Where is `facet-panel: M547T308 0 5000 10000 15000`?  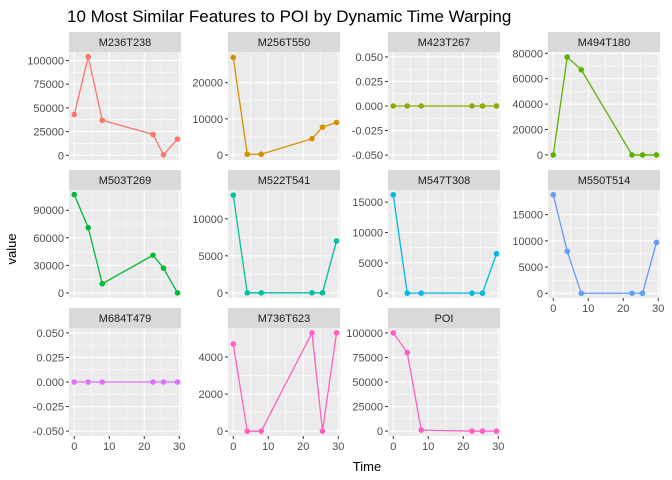 facet-panel: M547T308 0 5000 10000 15000 is located at coordinates (426, 235).